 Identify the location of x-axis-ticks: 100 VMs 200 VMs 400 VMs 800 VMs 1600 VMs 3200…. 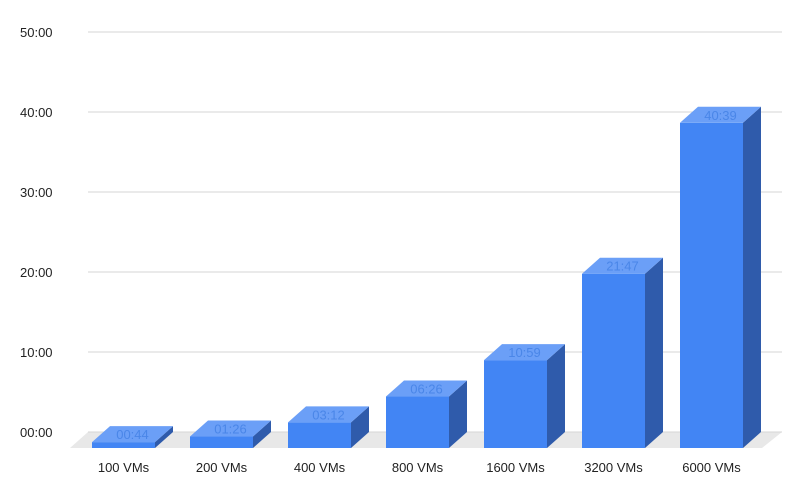
(419, 467).